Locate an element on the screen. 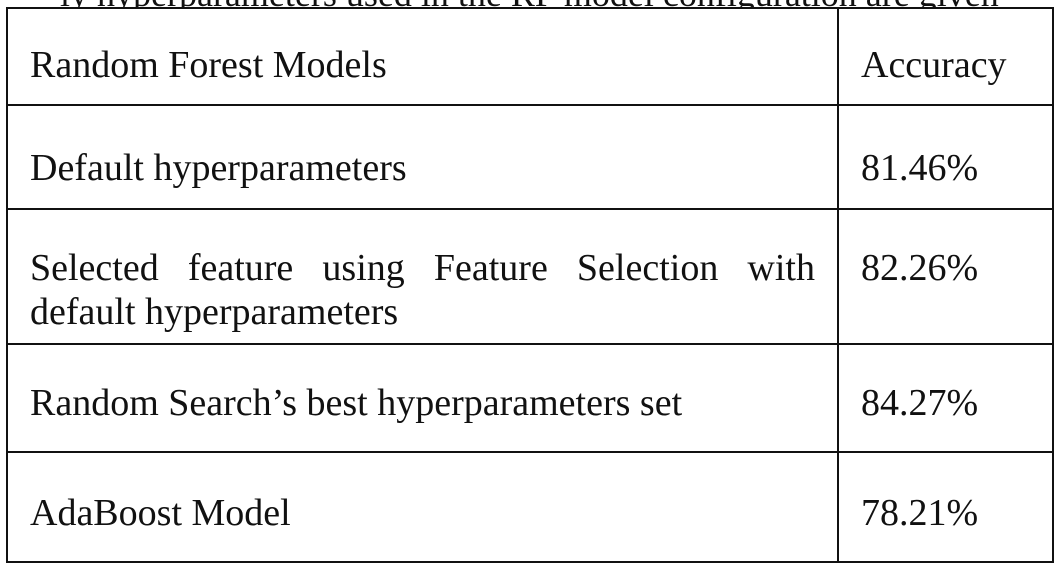  cell-accuracy: 78.21% is located at coordinates (945, 507).